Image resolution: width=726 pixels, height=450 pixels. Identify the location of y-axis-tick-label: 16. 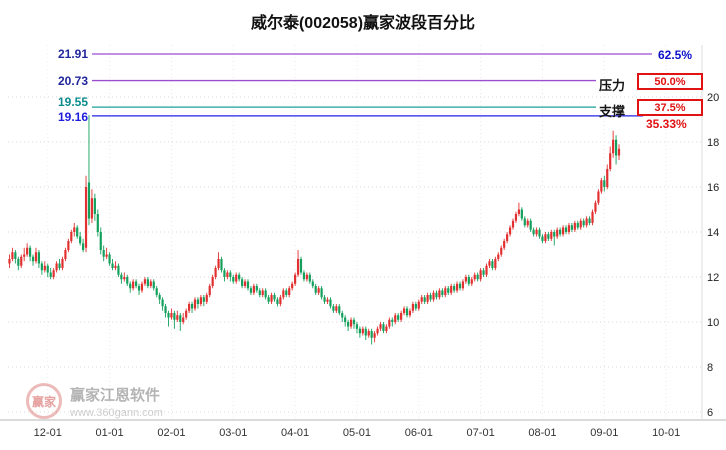
(713, 188).